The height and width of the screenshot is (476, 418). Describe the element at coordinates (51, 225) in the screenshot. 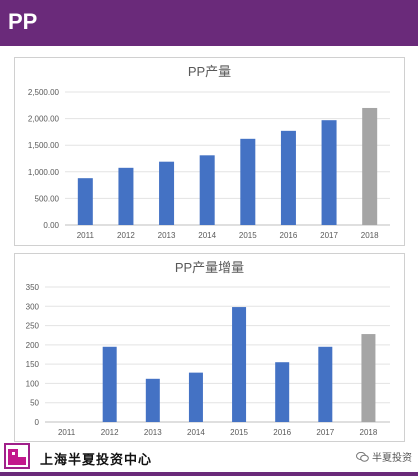

I see `y-tick-label: 0.00` at that location.